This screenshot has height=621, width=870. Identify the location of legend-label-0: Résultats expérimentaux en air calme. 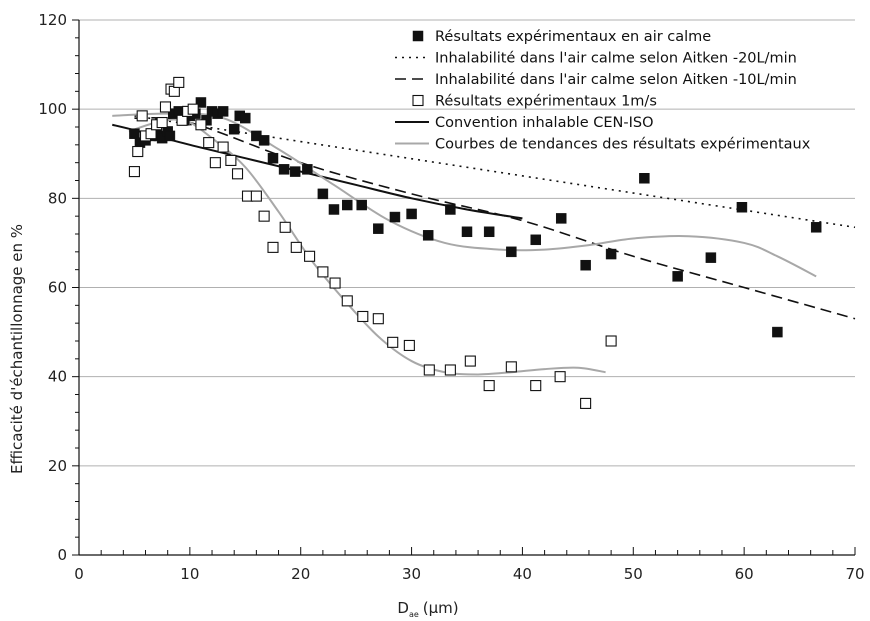
(573, 37).